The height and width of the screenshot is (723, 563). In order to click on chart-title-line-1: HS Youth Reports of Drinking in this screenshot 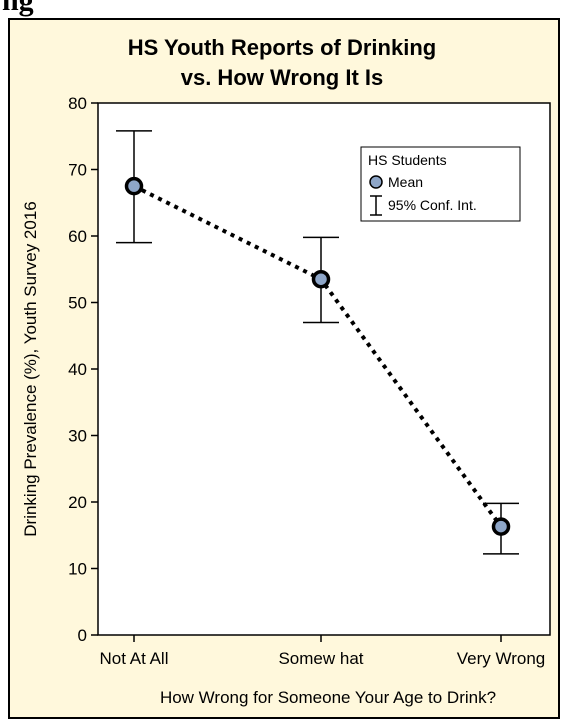, I will do `click(282, 47)`.